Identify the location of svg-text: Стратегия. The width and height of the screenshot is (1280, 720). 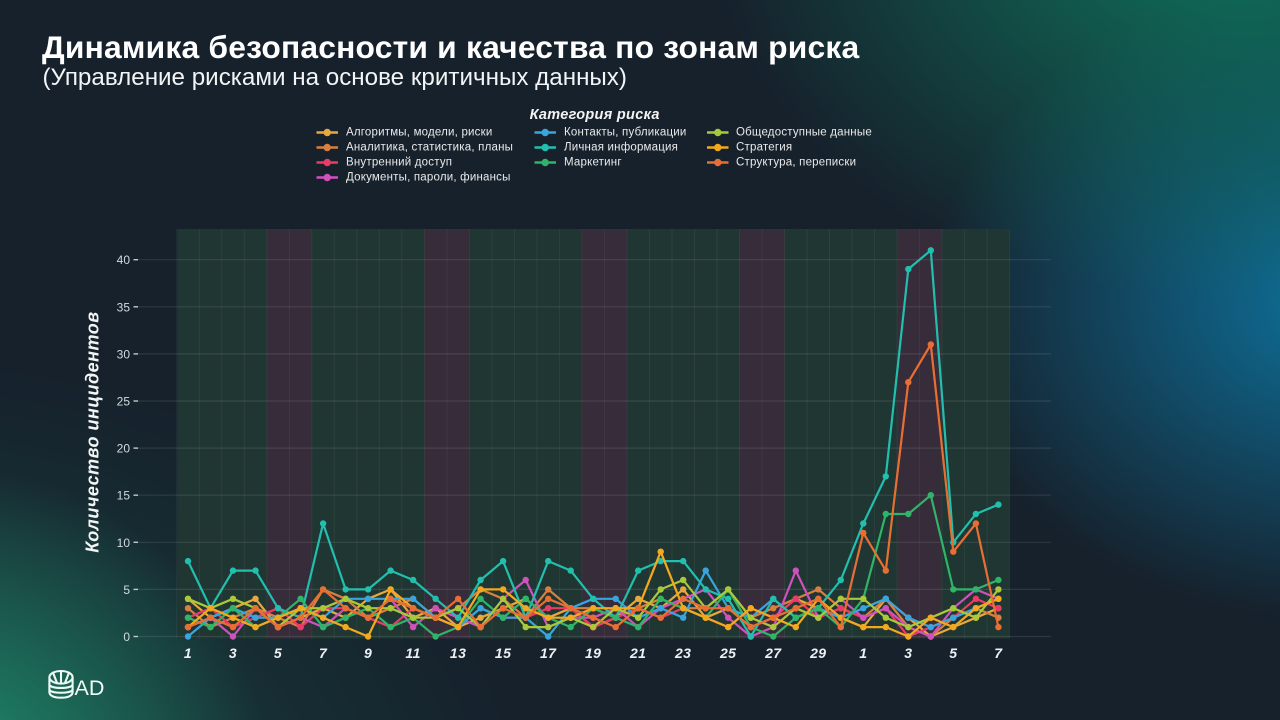
(764, 148).